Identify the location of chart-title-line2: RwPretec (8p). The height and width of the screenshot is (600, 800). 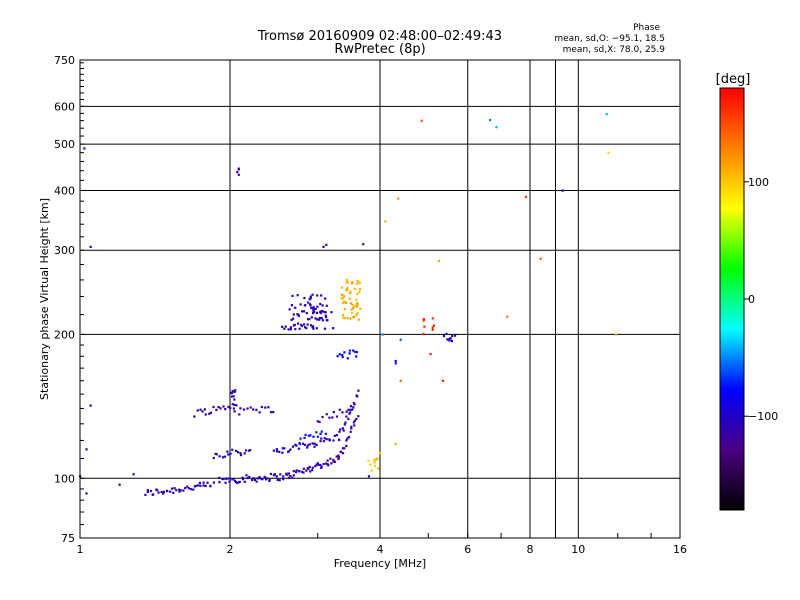
(379, 49).